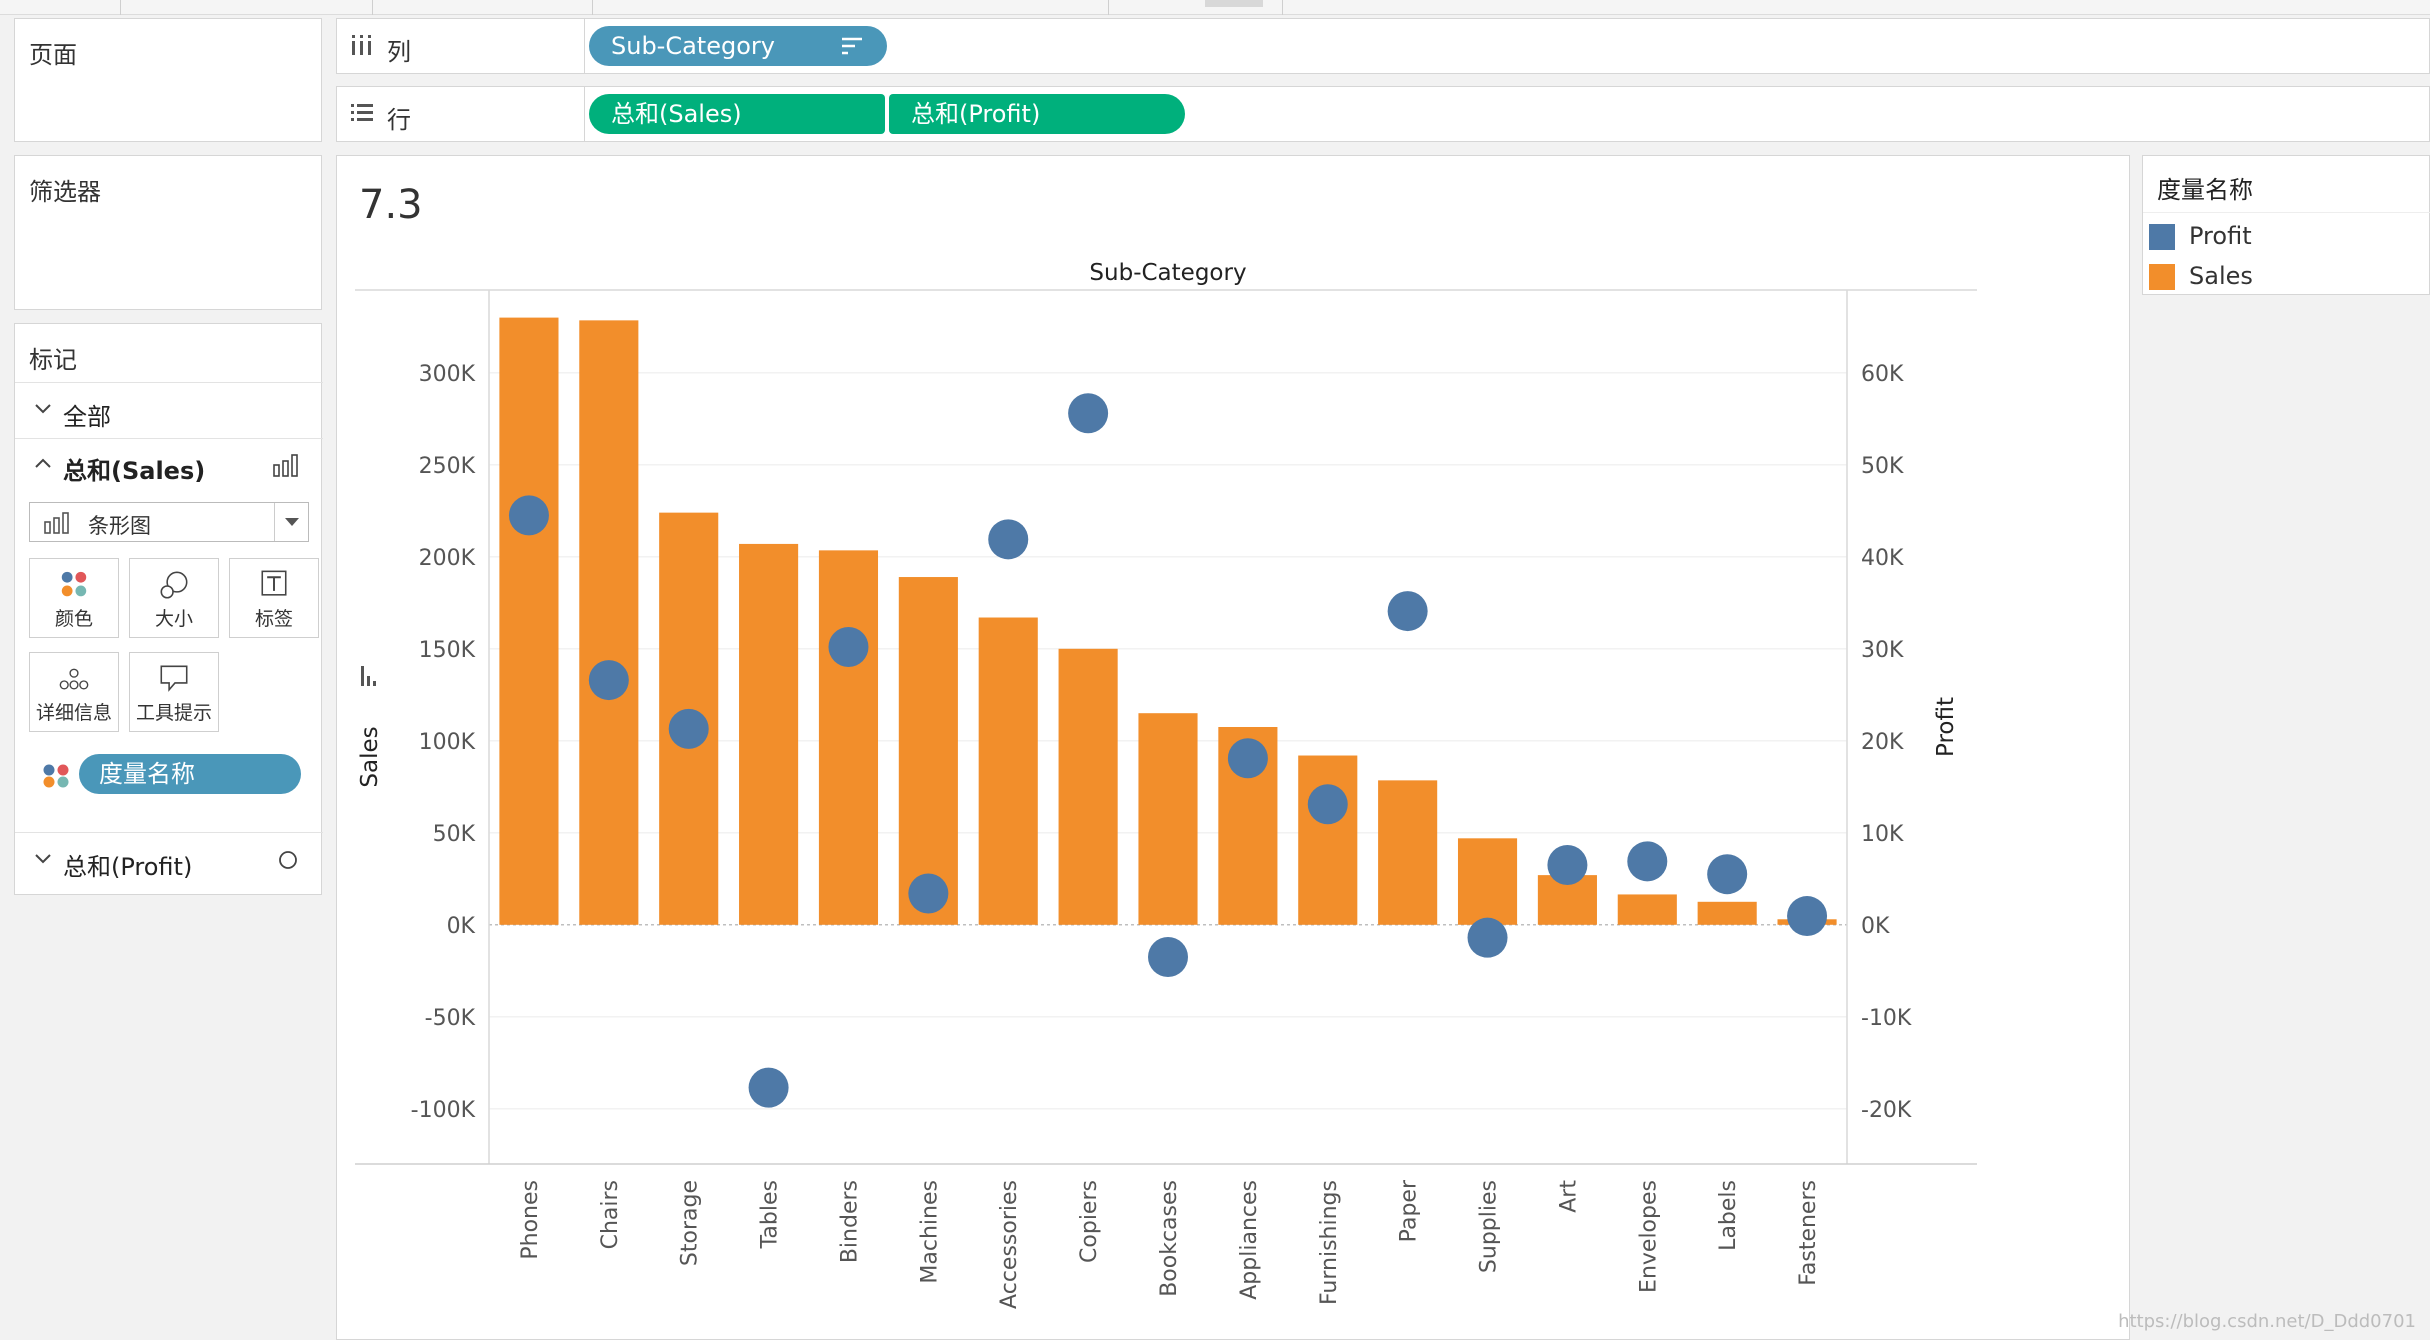  Describe the element at coordinates (450, 1018) in the screenshot. I see `y-tick-label: -50K` at that location.